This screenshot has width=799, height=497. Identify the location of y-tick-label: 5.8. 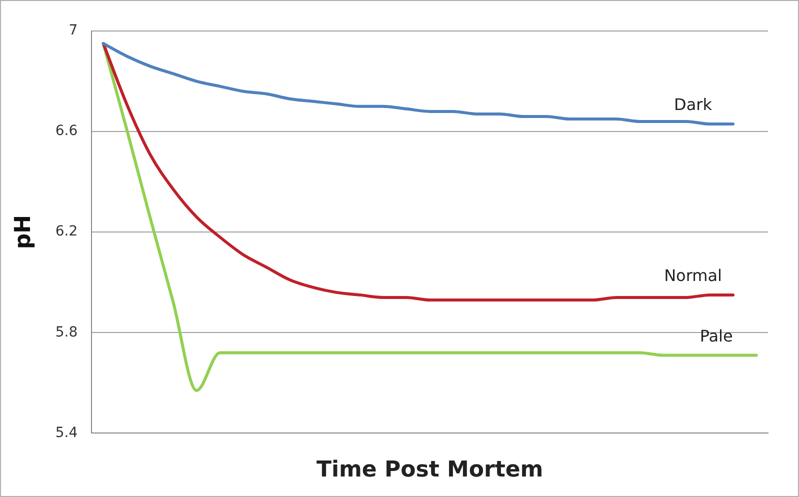
(66, 332).